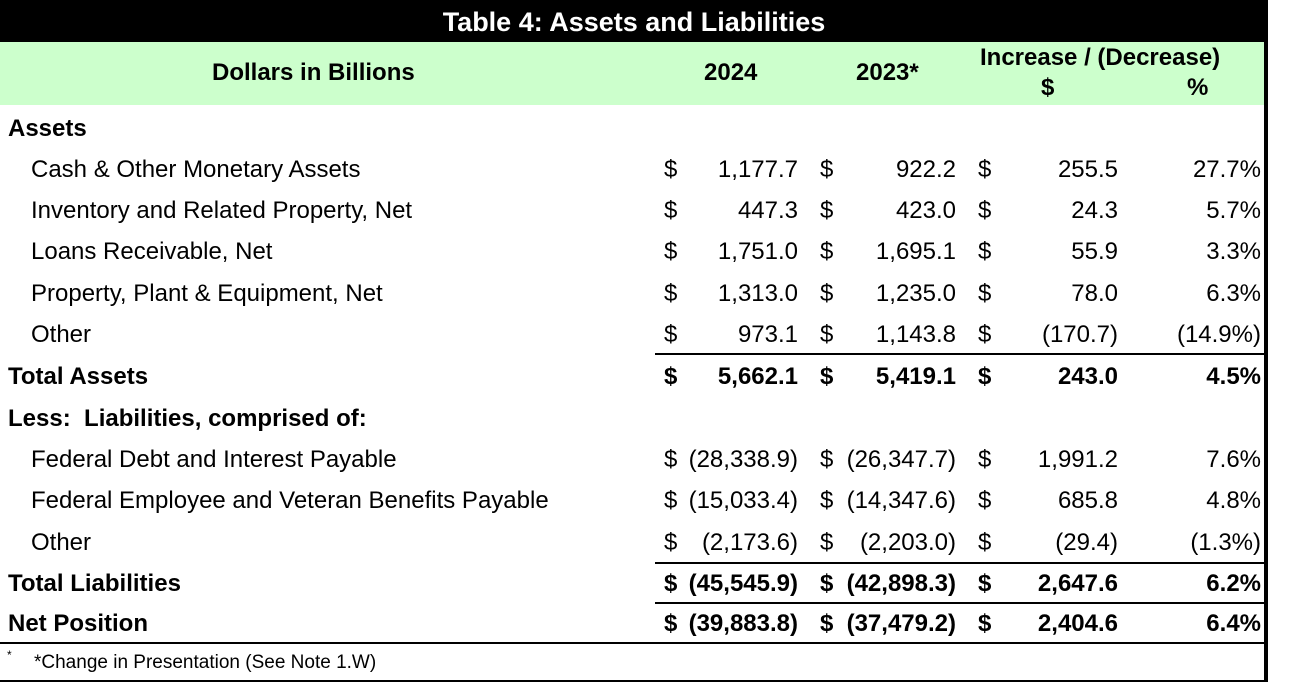 Image resolution: width=1290 pixels, height=682 pixels. I want to click on table-row: Less: Liabilities, comprised of:, so click(632, 418).